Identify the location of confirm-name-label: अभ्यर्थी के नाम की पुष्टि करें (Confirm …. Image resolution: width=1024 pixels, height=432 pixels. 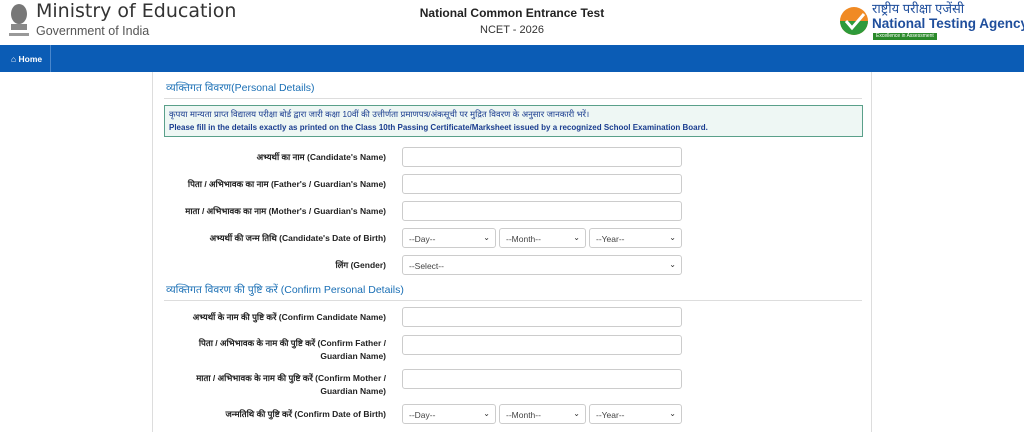
(289, 317).